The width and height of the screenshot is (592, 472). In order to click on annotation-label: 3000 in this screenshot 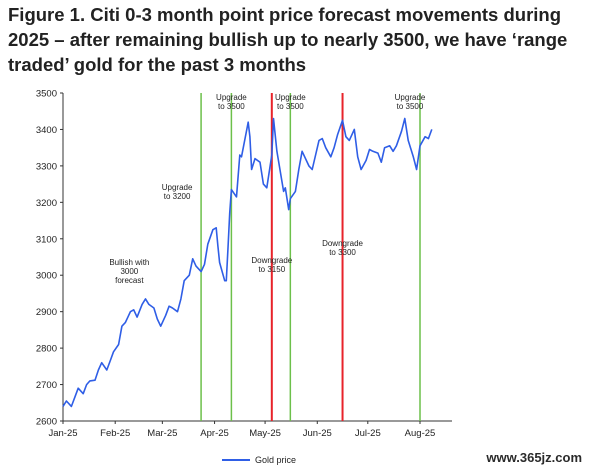, I will do `click(129, 271)`.